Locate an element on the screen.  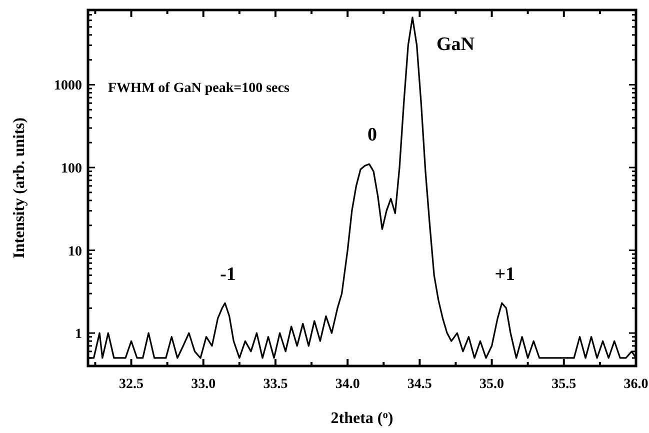
y-tick-label: 100 is located at coordinates (71, 169).